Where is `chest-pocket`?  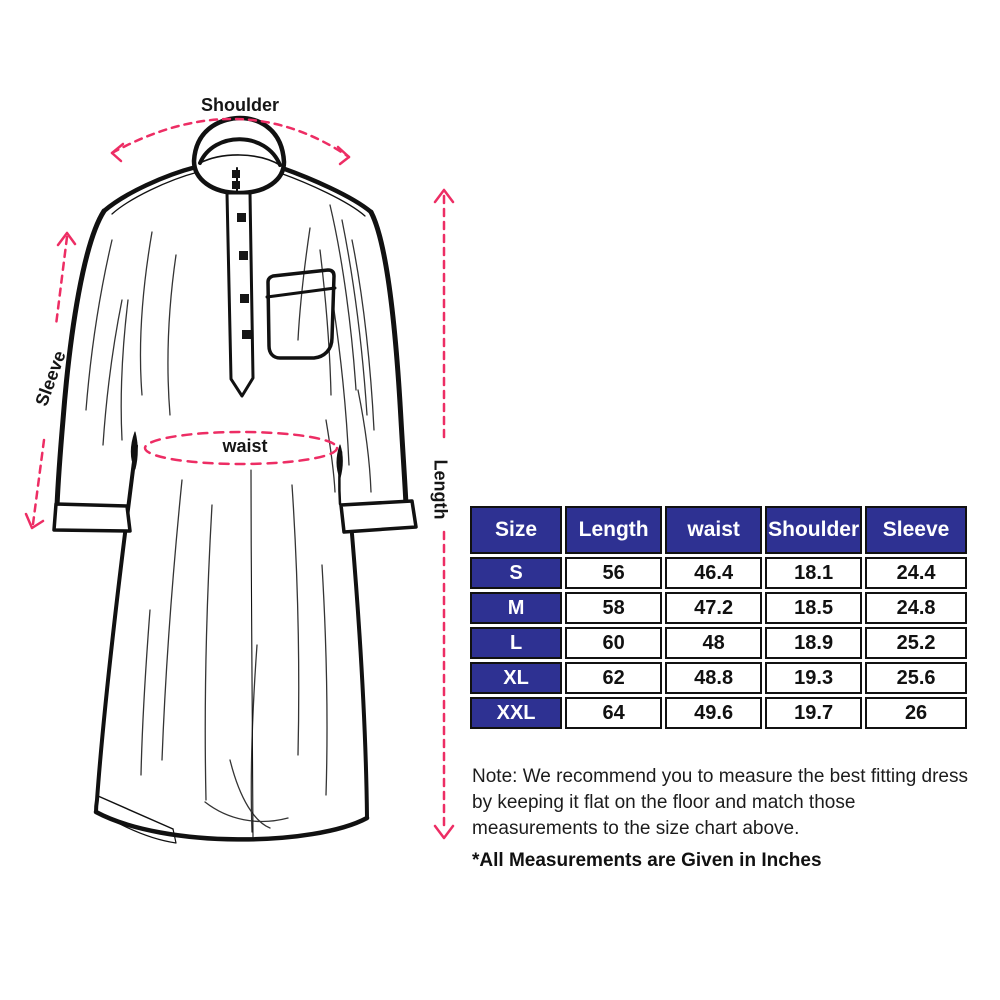
chest-pocket is located at coordinates (301, 314).